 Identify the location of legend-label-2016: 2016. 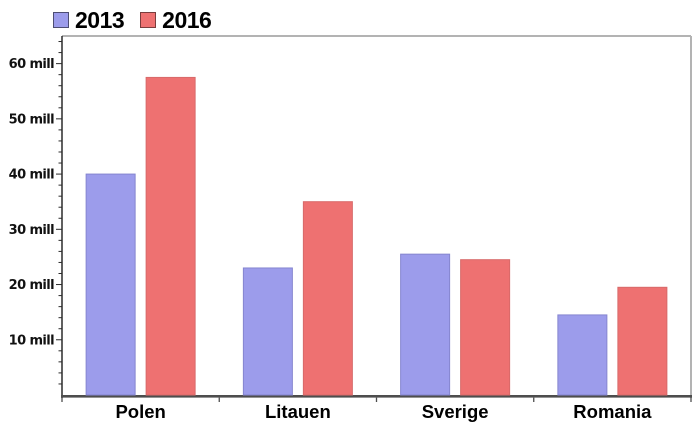
(187, 20).